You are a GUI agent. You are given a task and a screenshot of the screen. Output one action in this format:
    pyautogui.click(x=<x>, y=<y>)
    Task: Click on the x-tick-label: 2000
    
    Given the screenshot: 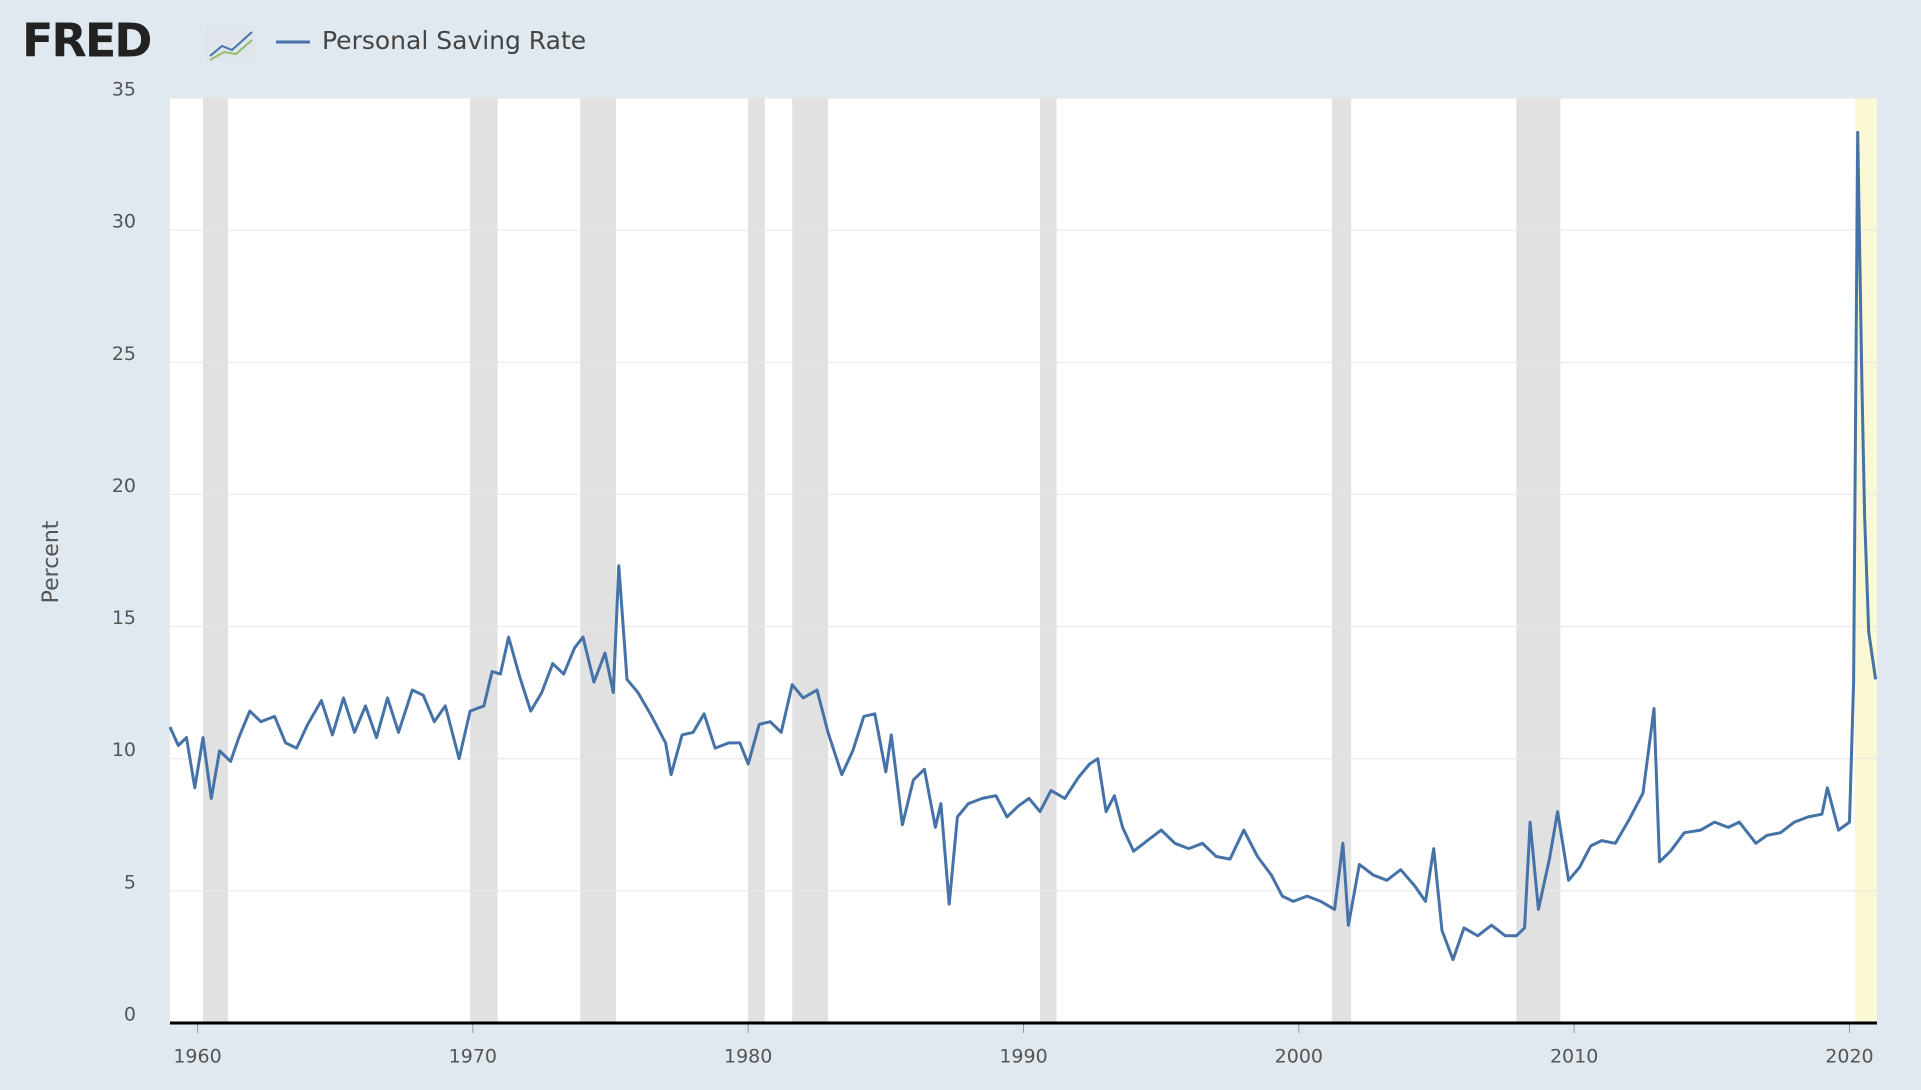 What is the action you would take?
    pyautogui.click(x=1299, y=1057)
    